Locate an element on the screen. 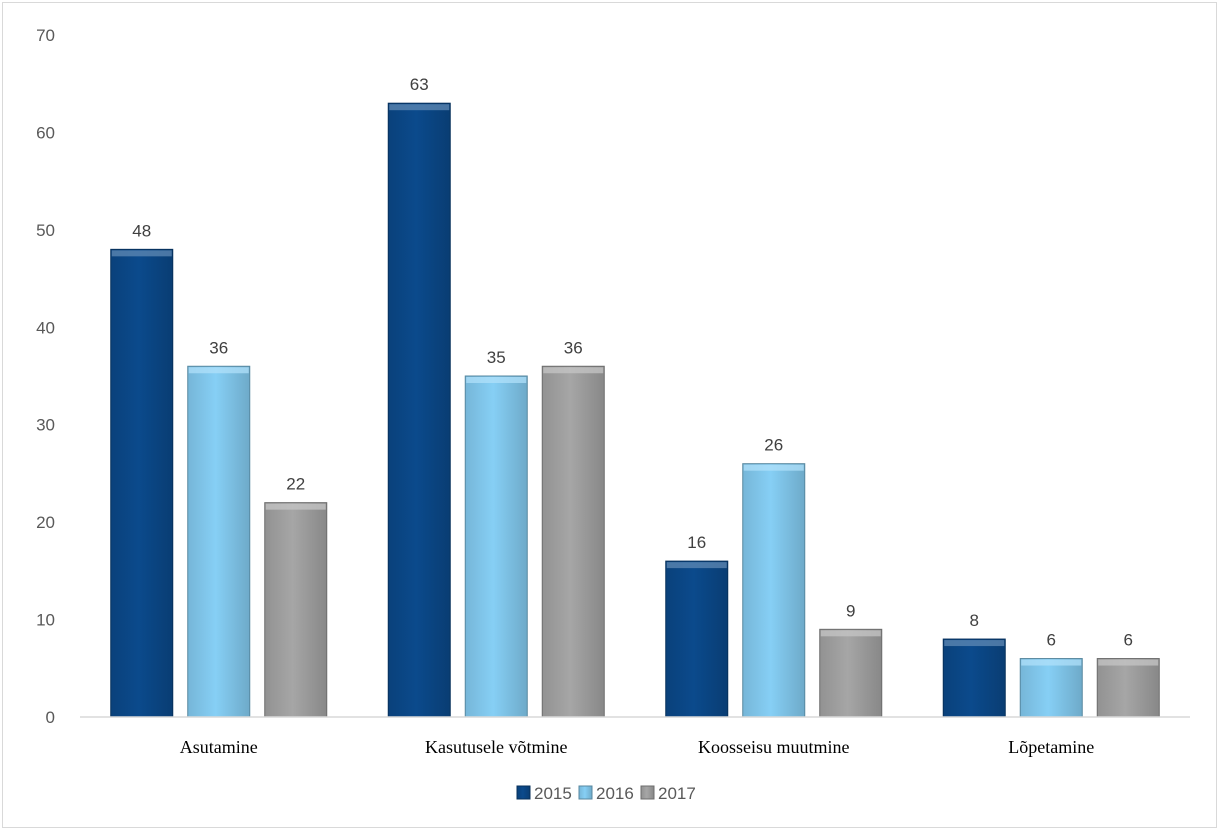 Image resolution: width=1221 pixels, height=832 pixels. y-tick-label: 40 is located at coordinates (45, 327).